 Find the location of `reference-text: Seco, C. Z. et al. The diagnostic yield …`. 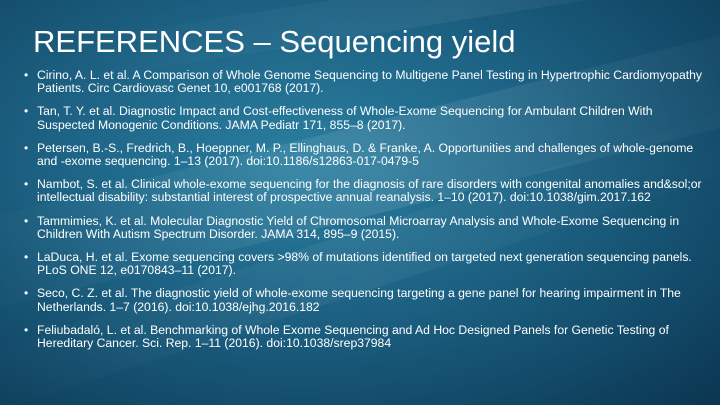

reference-text: Seco, C. Z. et al. The diagnostic yield … is located at coordinates (359, 300).